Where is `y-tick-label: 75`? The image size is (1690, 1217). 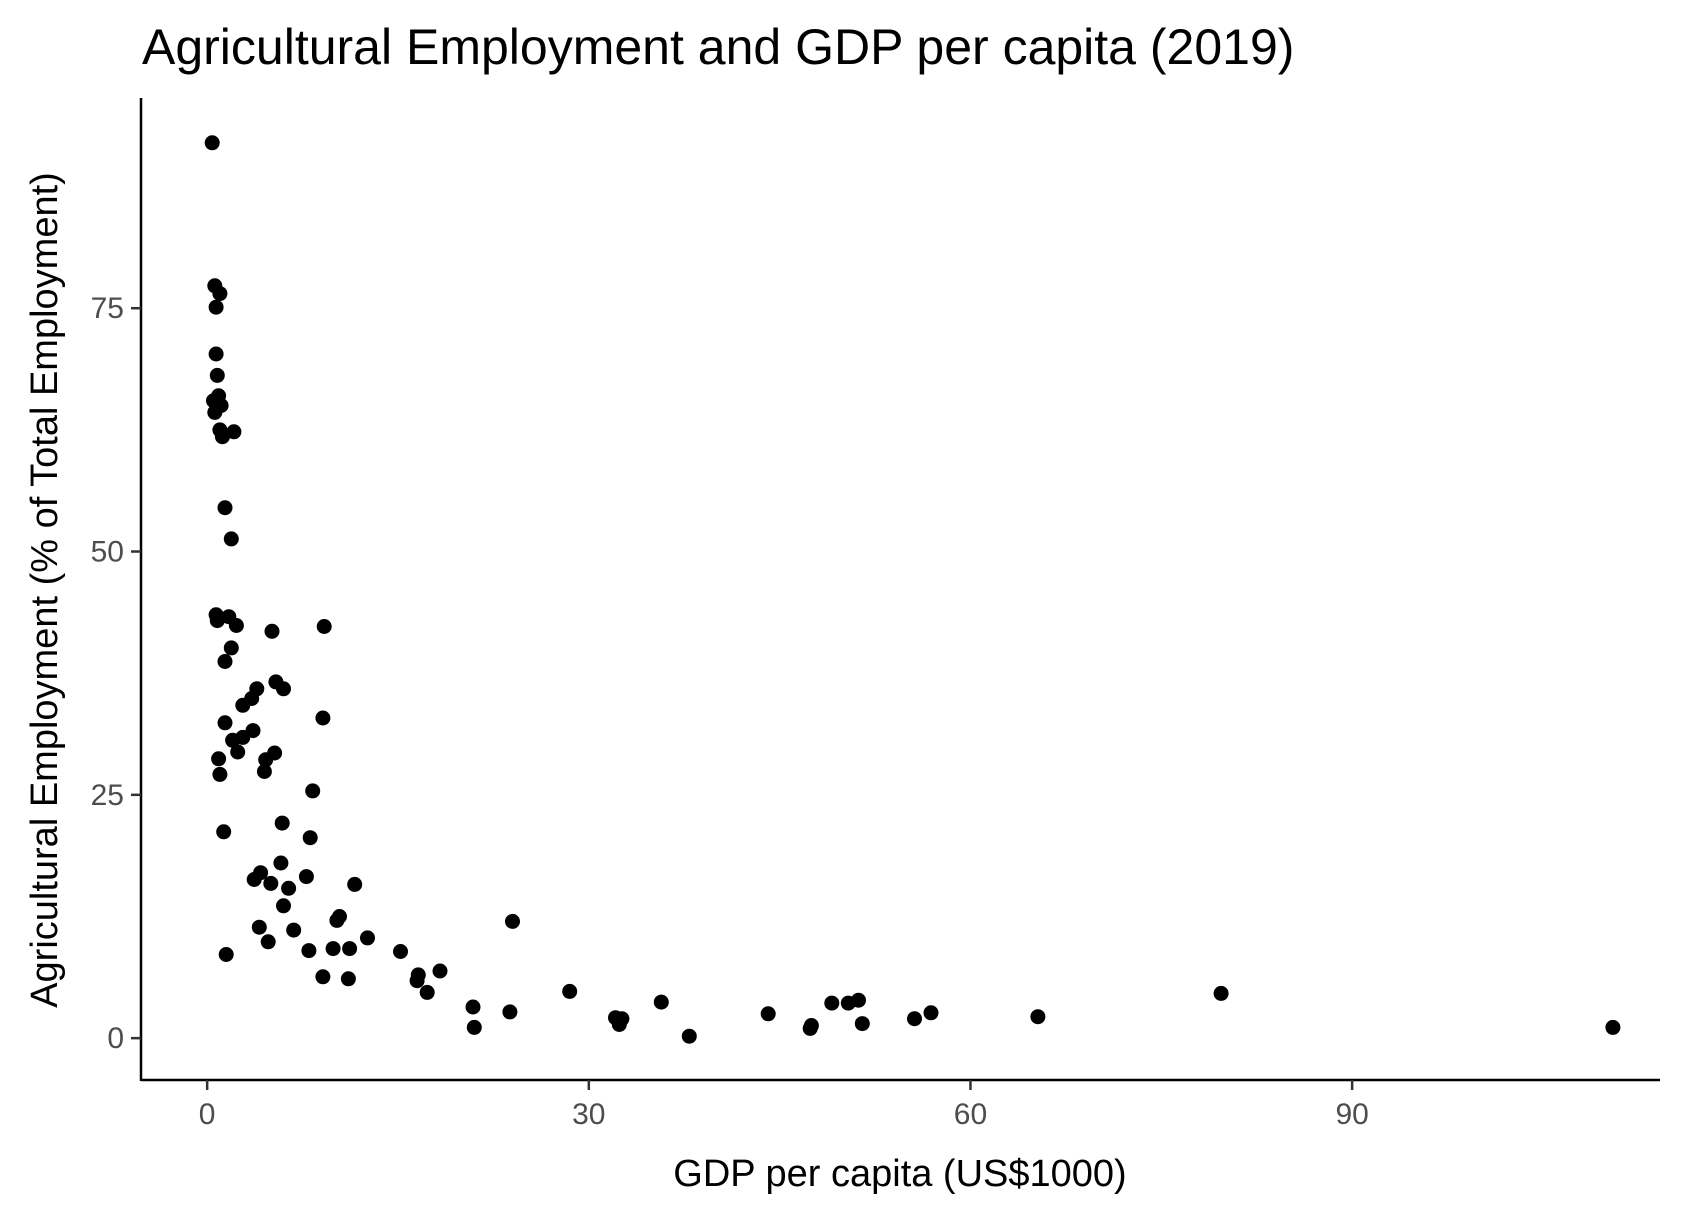
y-tick-label: 75 is located at coordinates (107, 308).